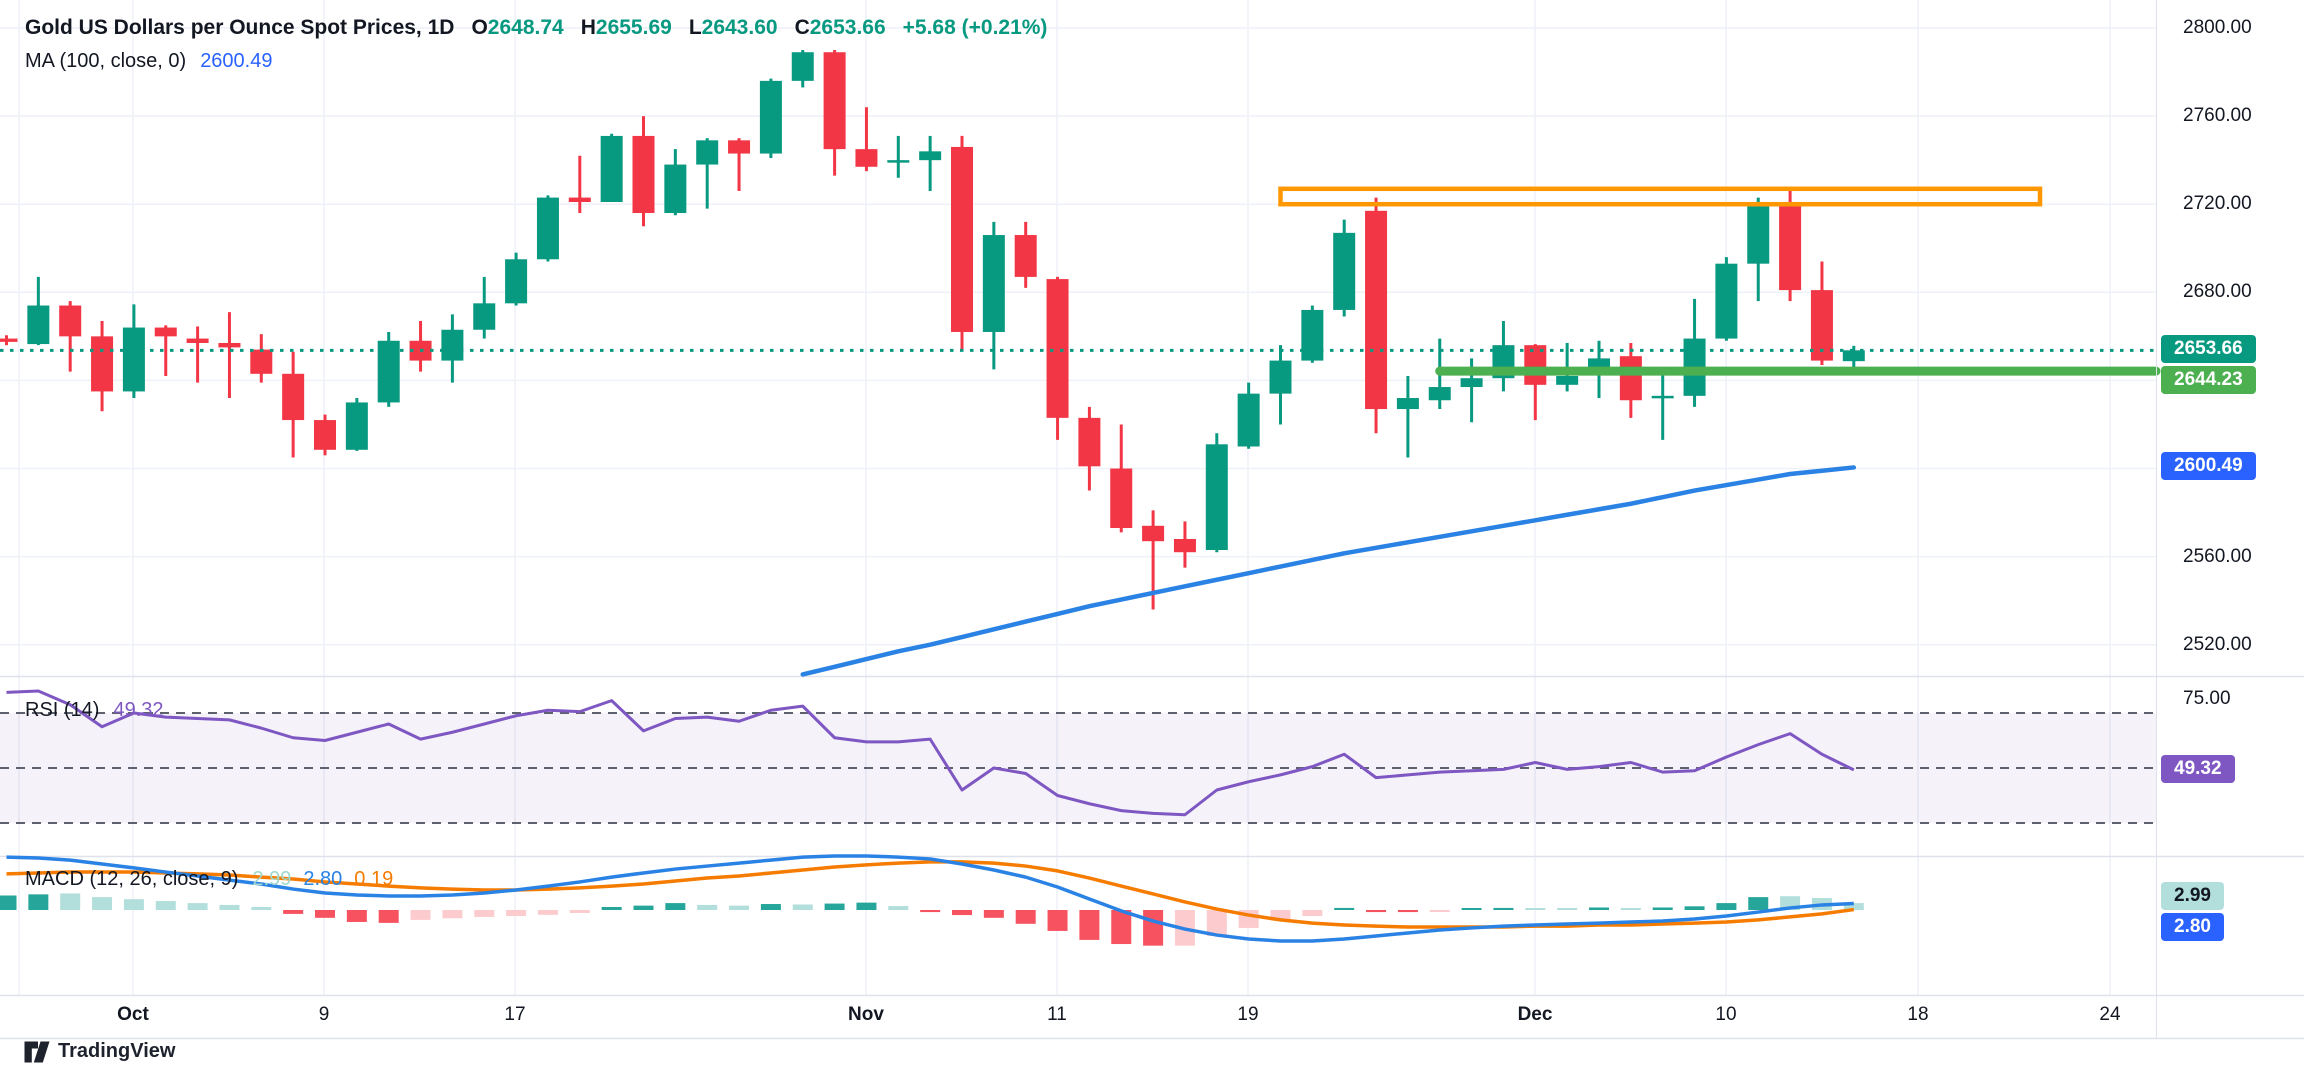  What do you see at coordinates (323, 879) in the screenshot?
I see `macd-line-value: 2.80` at bounding box center [323, 879].